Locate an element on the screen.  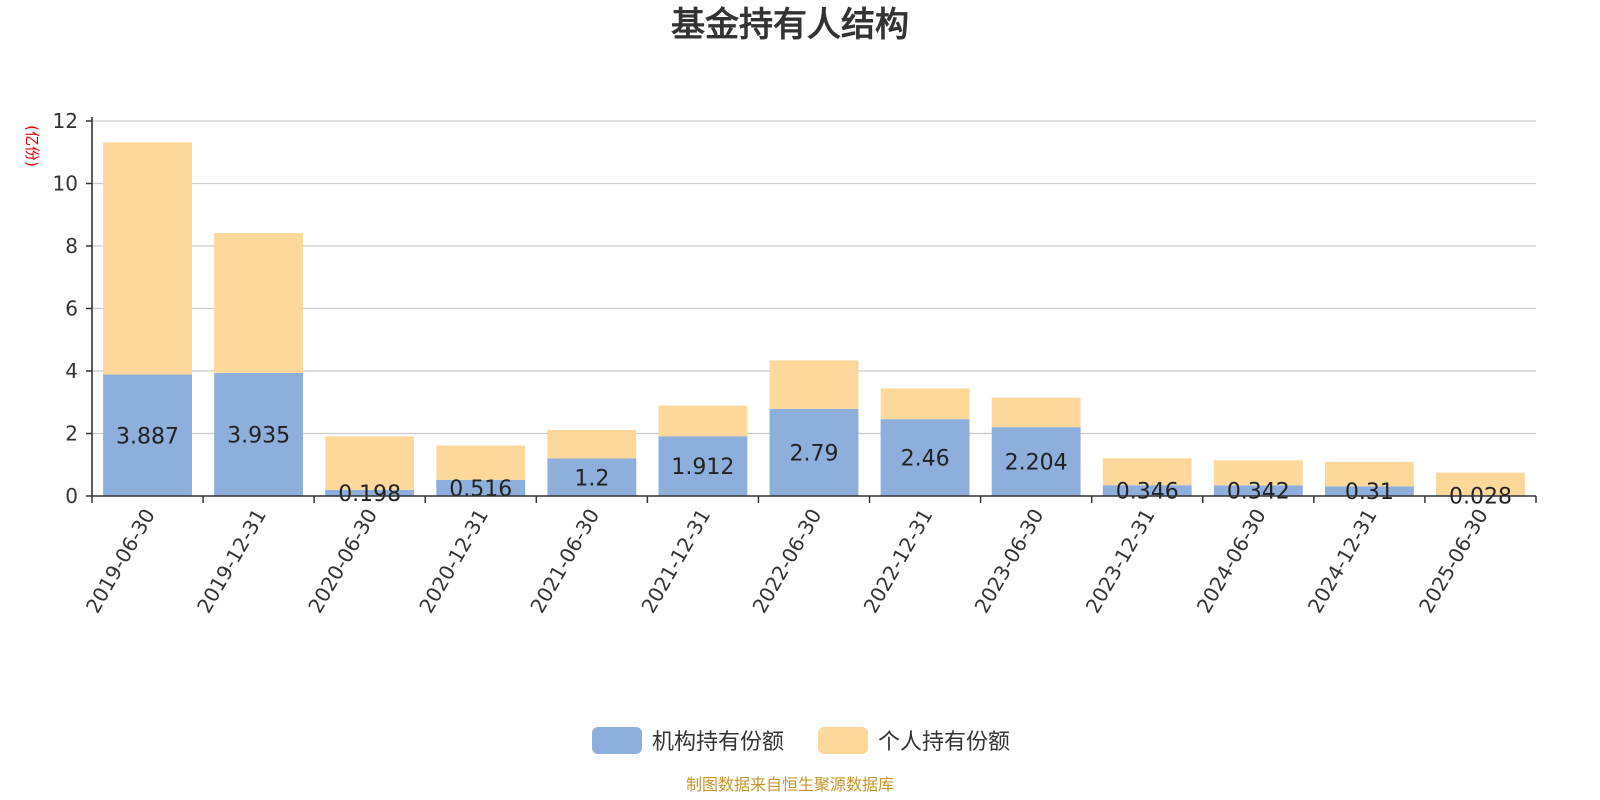
data-label: 1.2 is located at coordinates (591, 478).